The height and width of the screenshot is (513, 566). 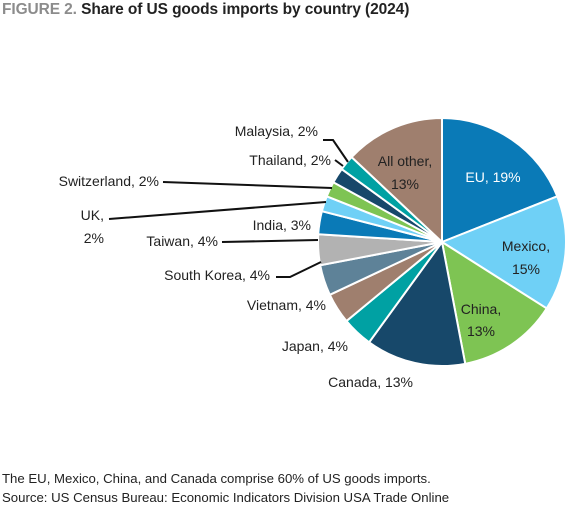 What do you see at coordinates (109, 181) in the screenshot?
I see `label-switzerland: Switzerland, 2%` at bounding box center [109, 181].